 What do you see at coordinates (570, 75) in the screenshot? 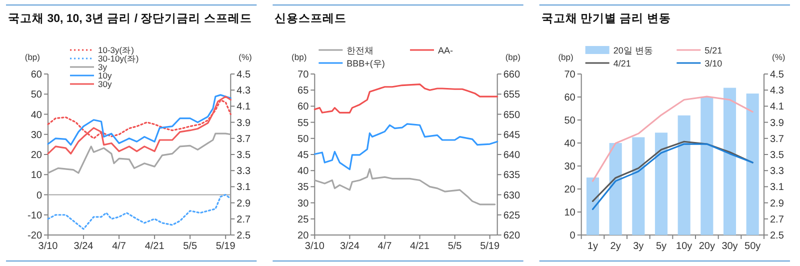
I see `y-tick-label: 70` at bounding box center [570, 75].